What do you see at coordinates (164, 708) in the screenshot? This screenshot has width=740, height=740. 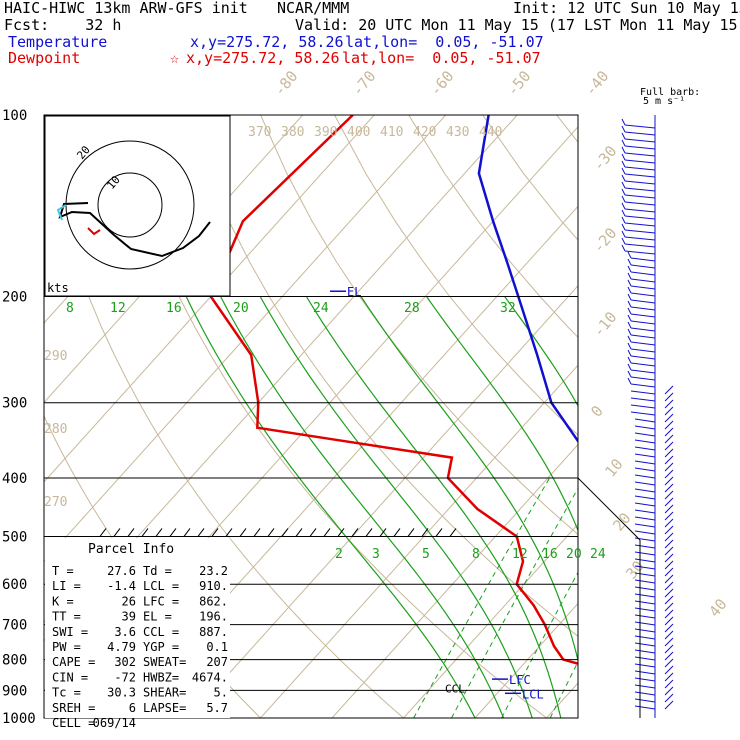 I see `parcel-info-key: LAPSE=` at bounding box center [164, 708].